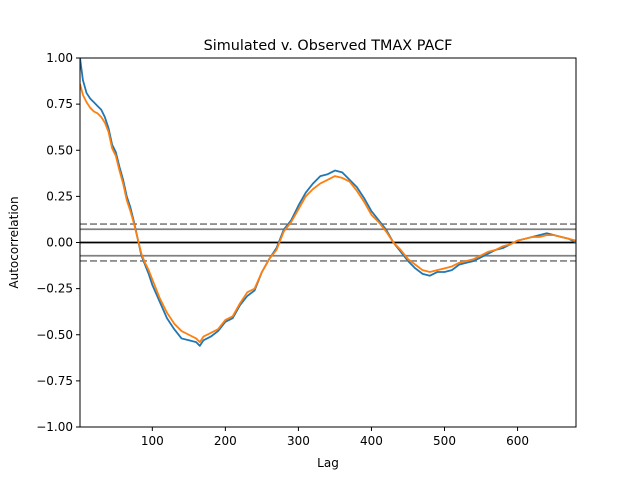 The height and width of the screenshot is (480, 640). I want to click on y-tick-label: 1.00, so click(59, 58).